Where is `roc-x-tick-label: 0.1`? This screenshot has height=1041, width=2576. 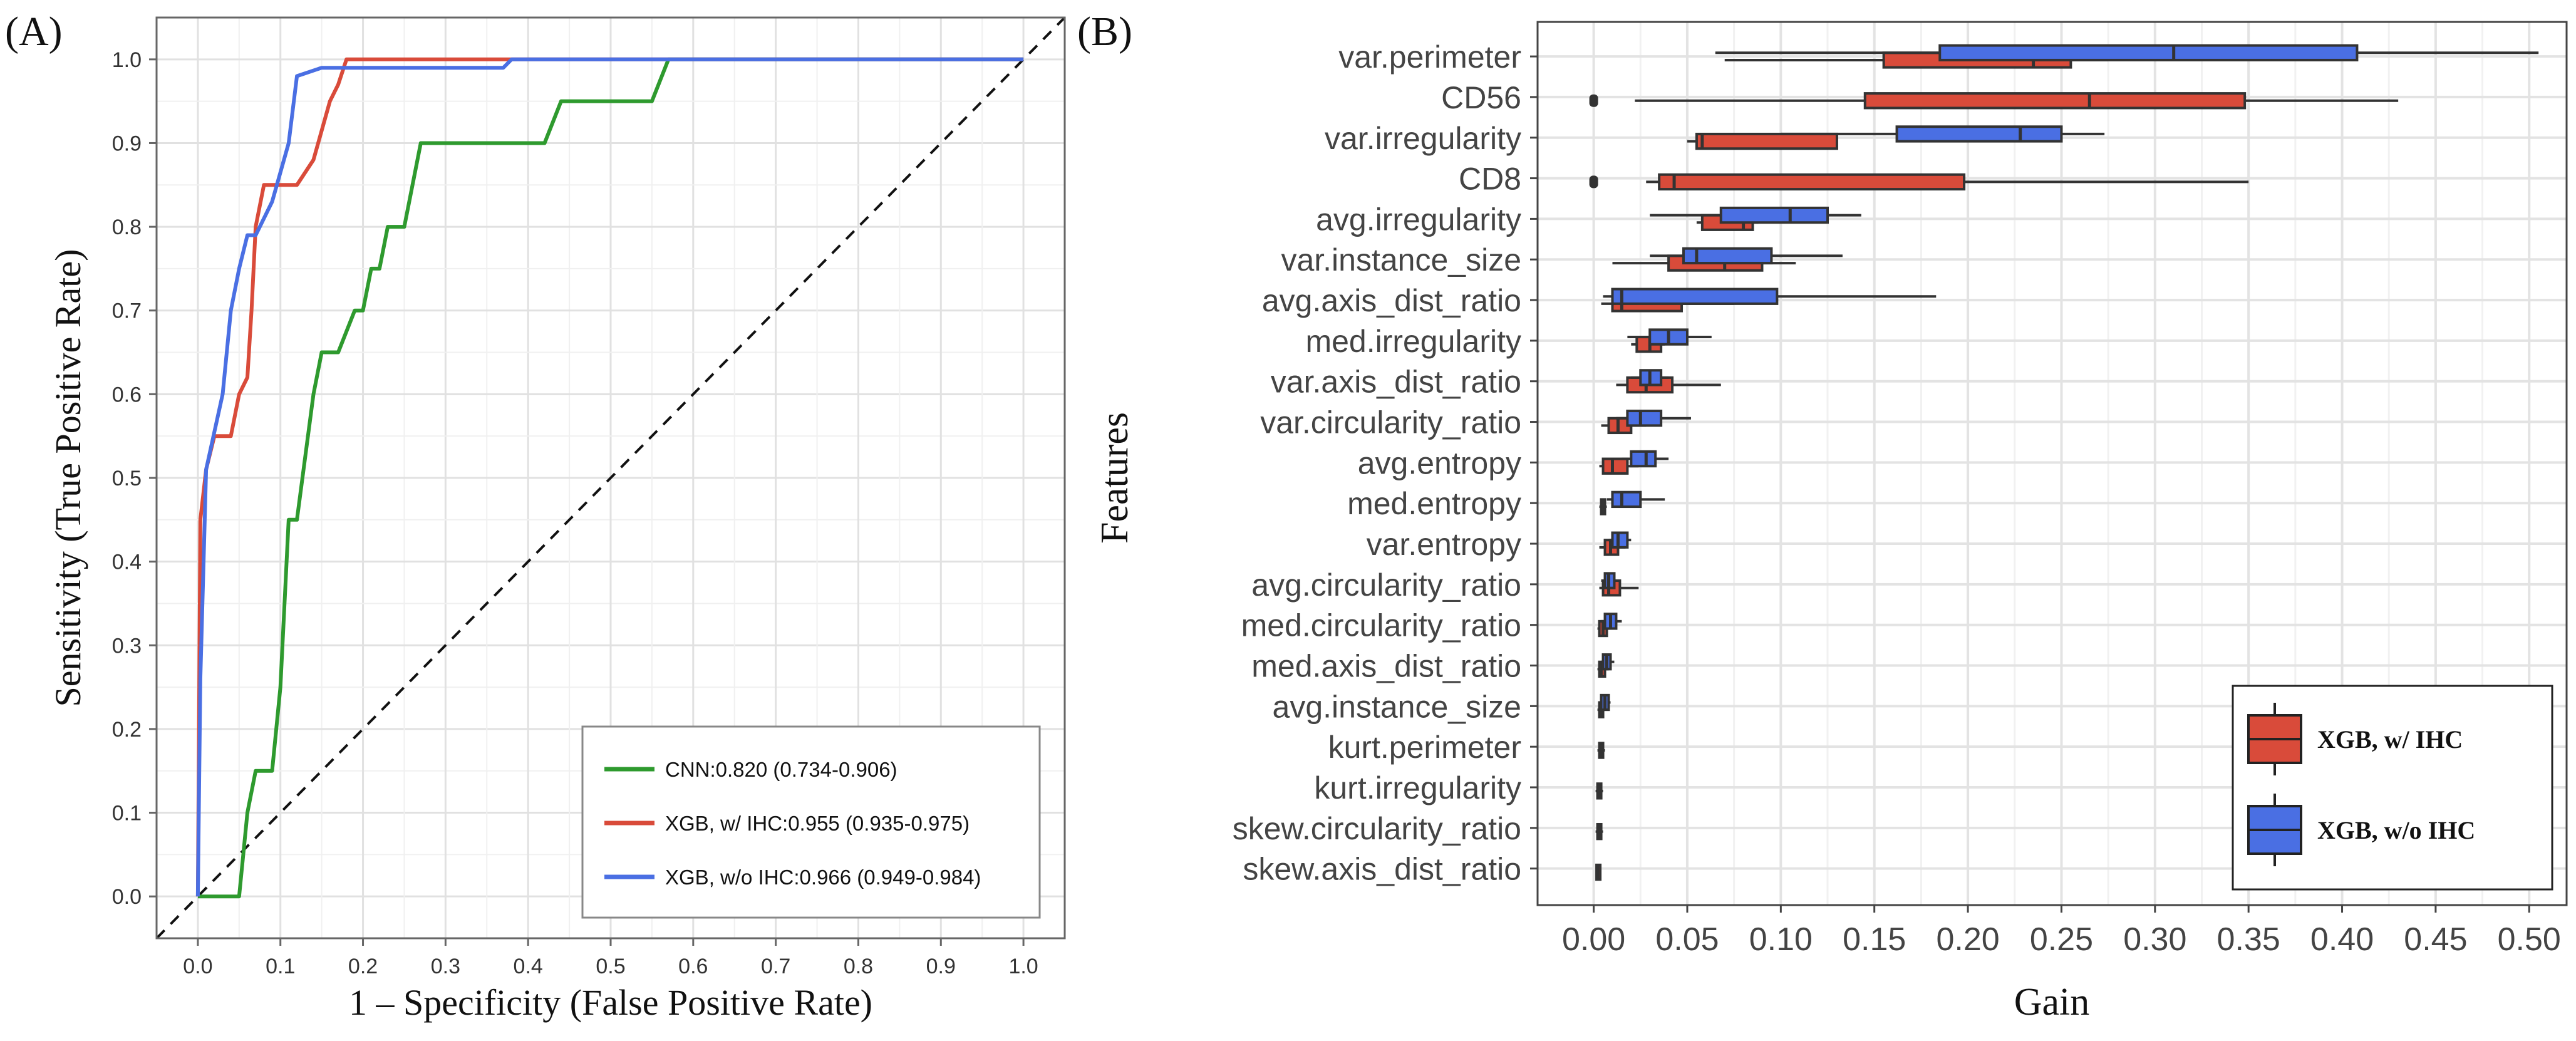
roc-x-tick-label: 0.1 is located at coordinates (280, 967).